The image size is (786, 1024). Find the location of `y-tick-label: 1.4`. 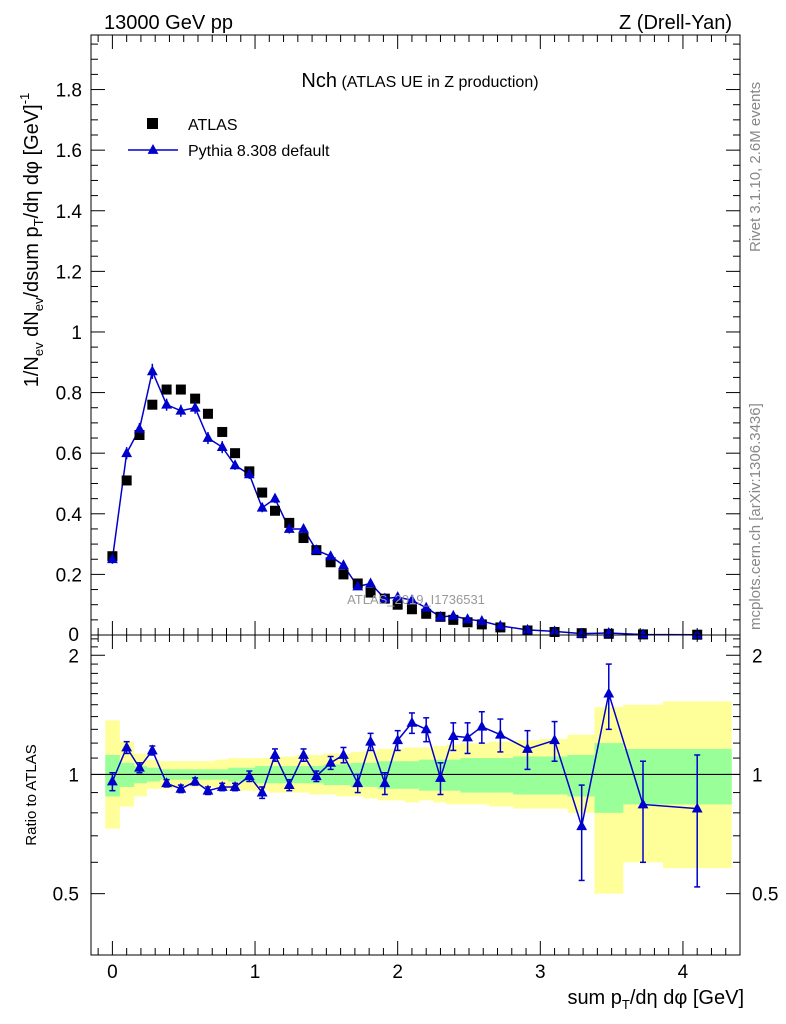

y-tick-label: 1.4 is located at coordinates (69, 212).